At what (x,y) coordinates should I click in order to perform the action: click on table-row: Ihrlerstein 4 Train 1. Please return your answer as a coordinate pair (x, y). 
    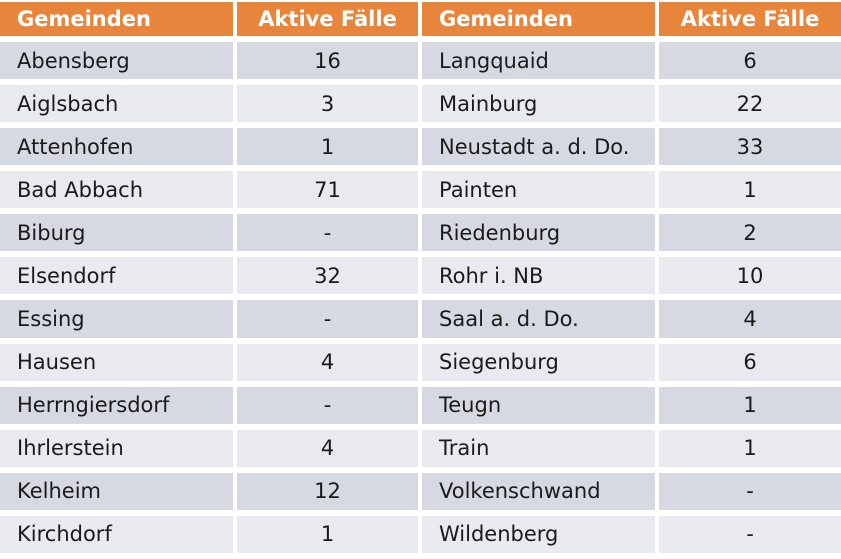
    Looking at the image, I should click on (420, 448).